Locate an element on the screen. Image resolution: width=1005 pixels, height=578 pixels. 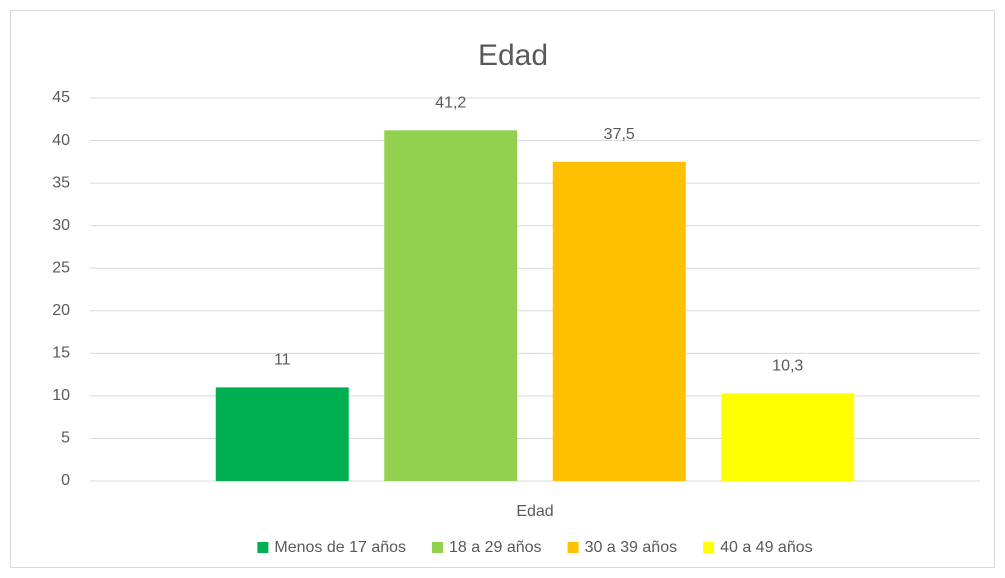
y-tick-label: 20 is located at coordinates (61, 310).